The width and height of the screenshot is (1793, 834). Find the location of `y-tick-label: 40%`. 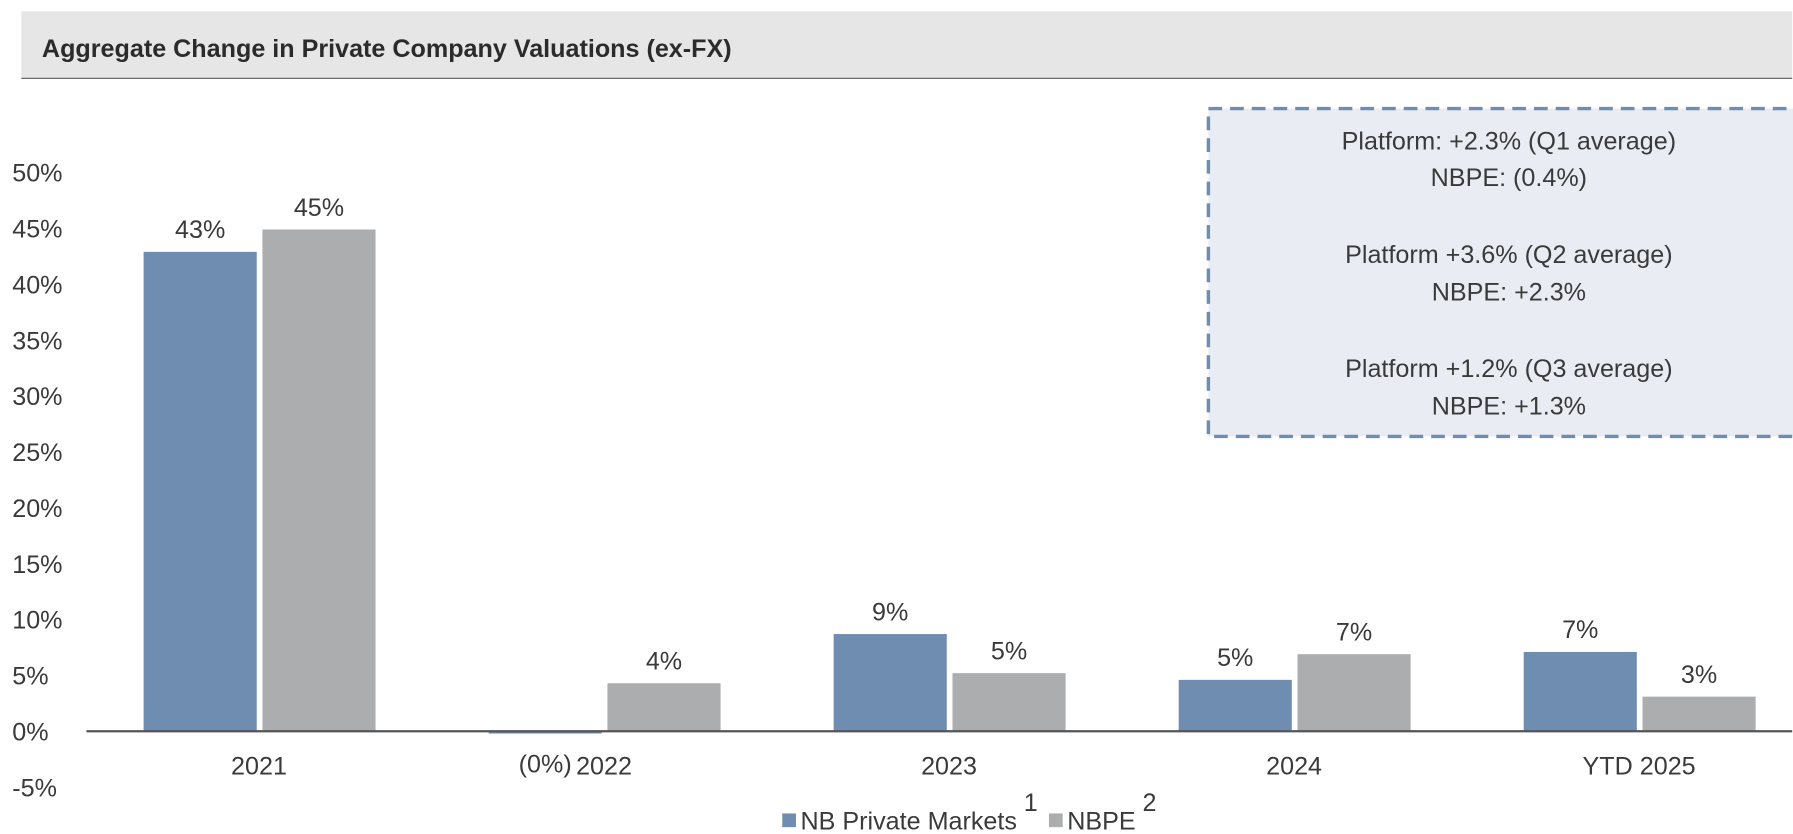

y-tick-label: 40% is located at coordinates (37, 285).